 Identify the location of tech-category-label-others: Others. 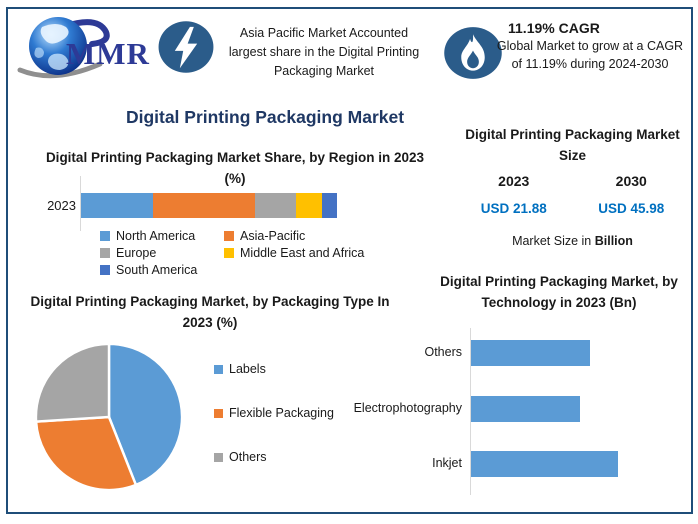
(443, 352).